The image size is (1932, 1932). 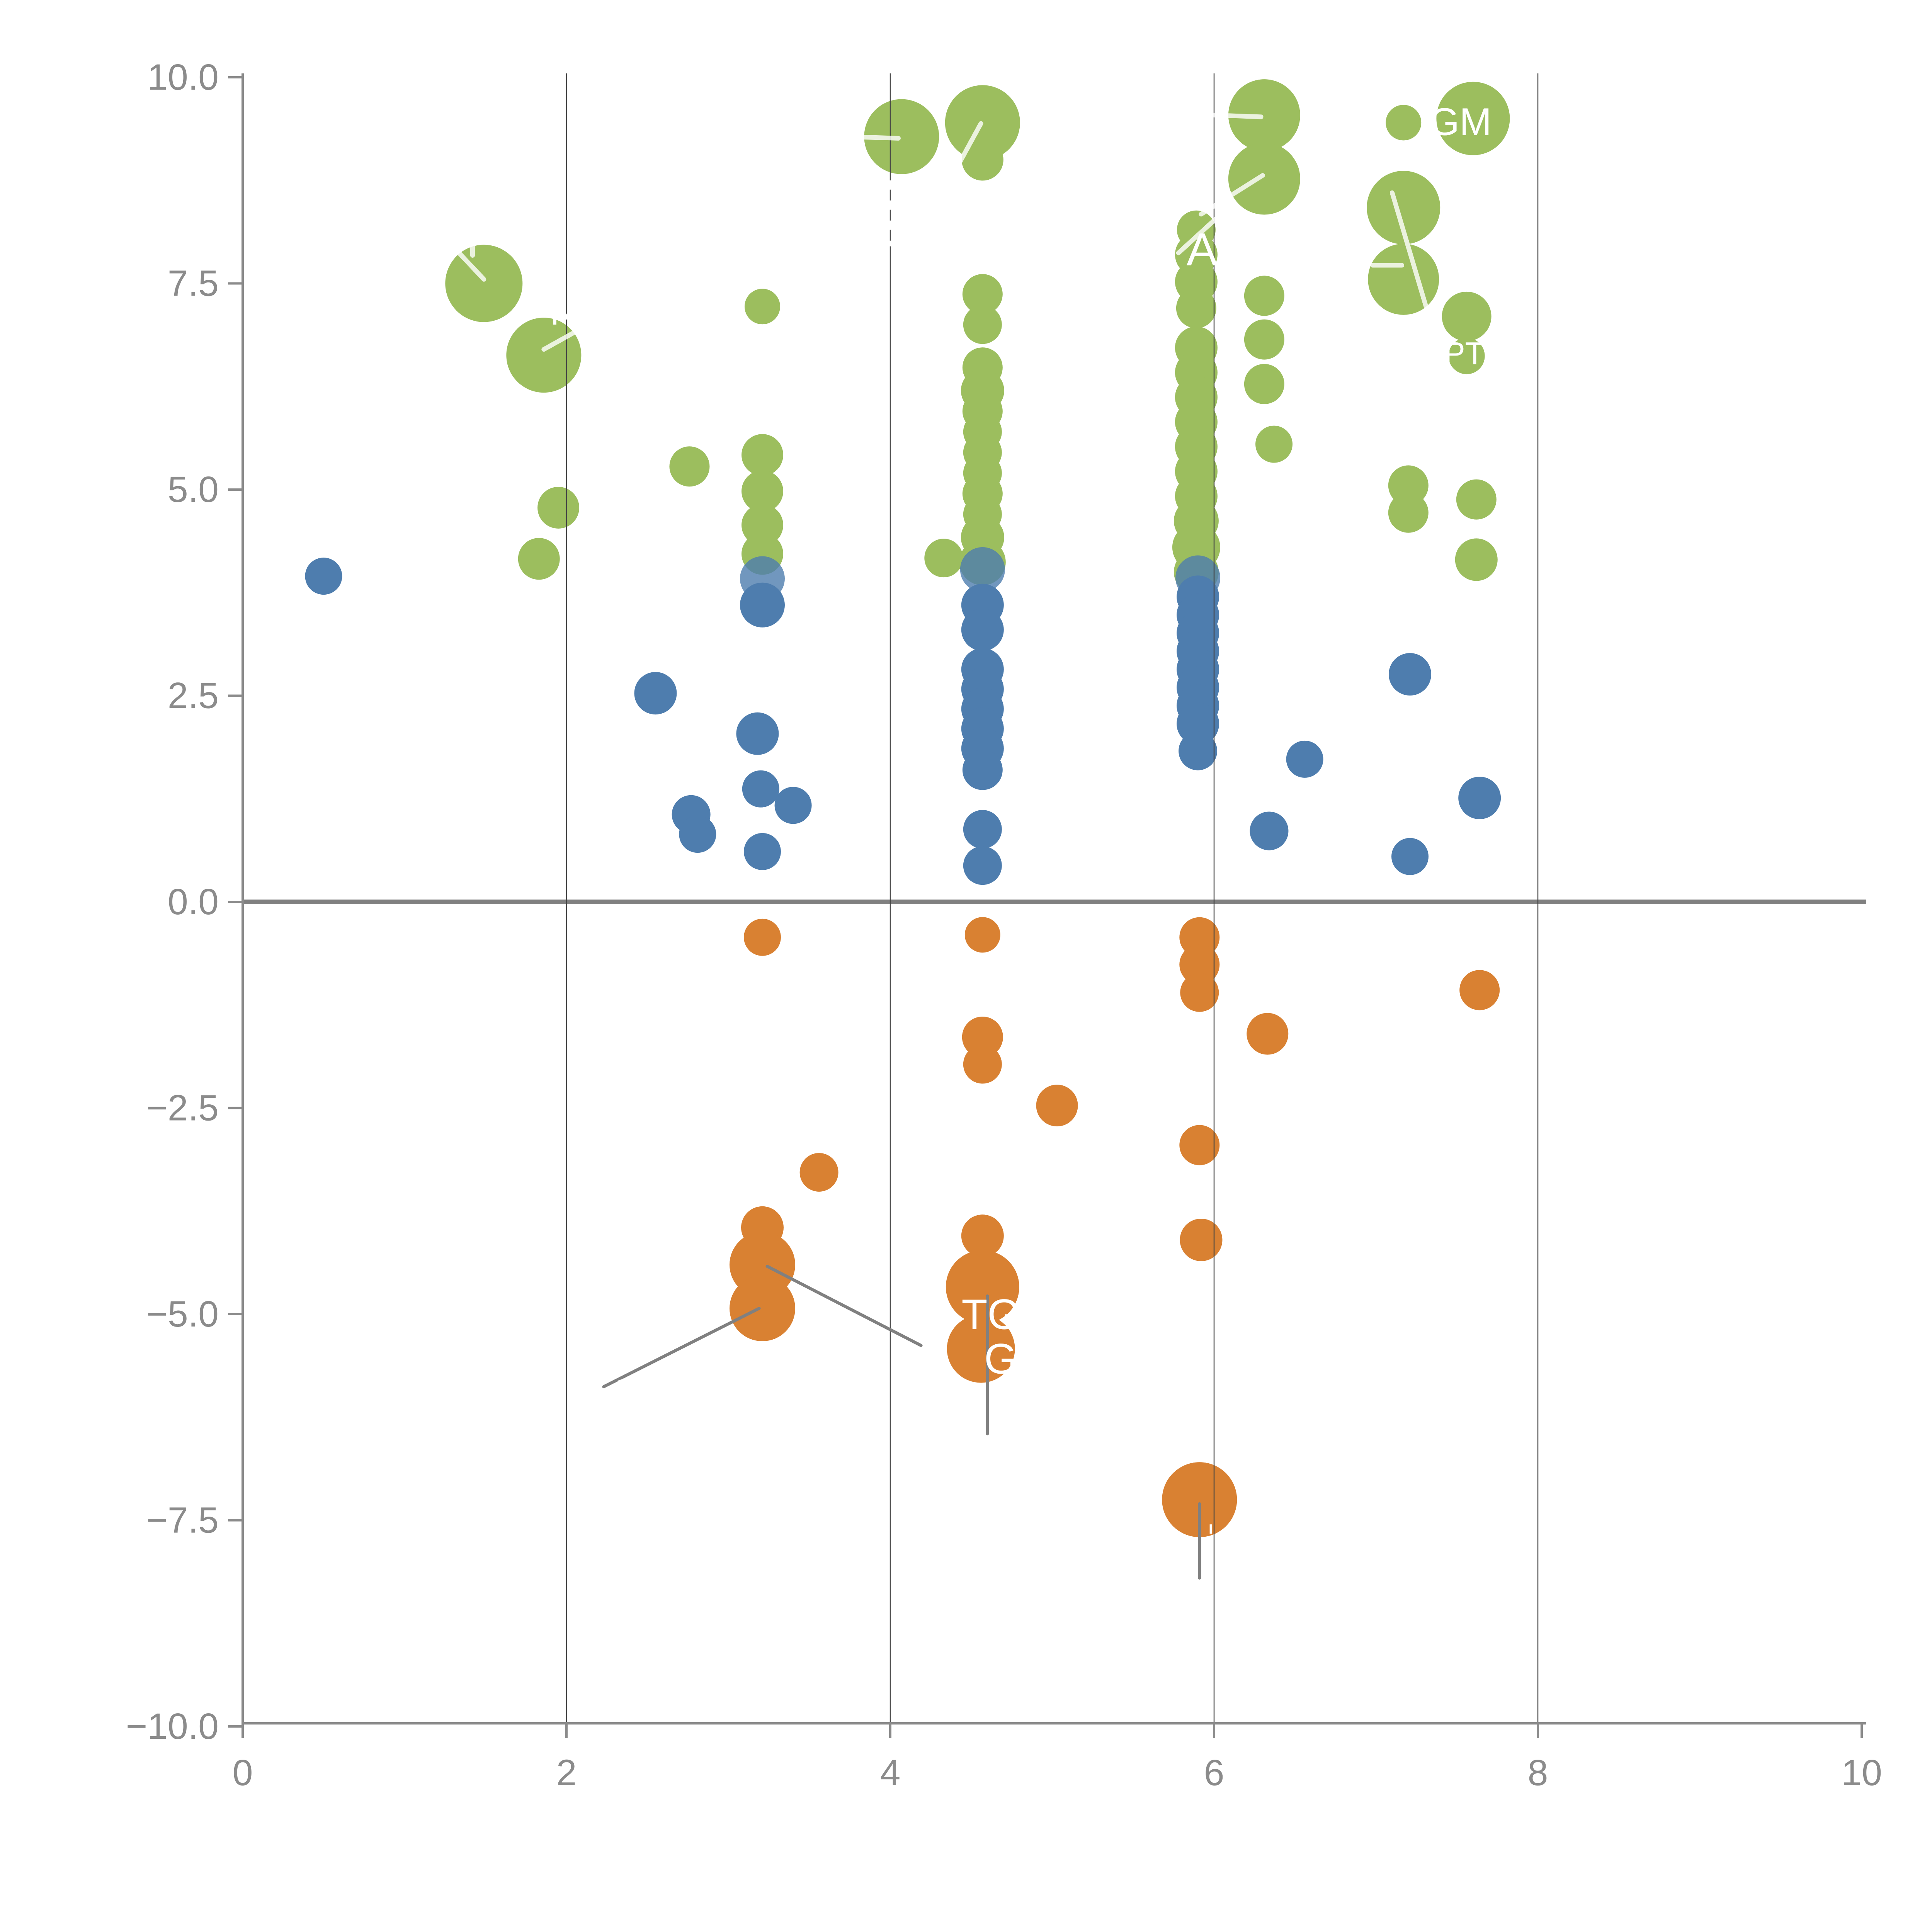 What do you see at coordinates (183, 1520) in the screenshot?
I see `y-tick-label: −7.5` at bounding box center [183, 1520].